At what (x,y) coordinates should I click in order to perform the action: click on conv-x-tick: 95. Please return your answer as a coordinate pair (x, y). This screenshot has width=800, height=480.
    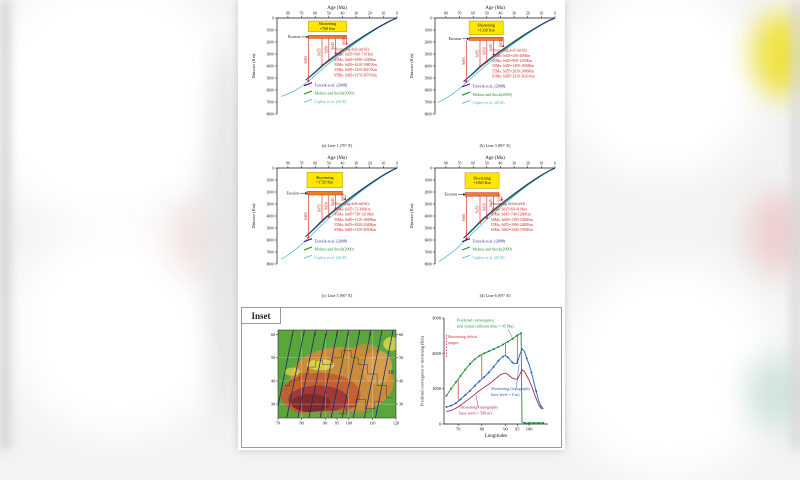
    Looking at the image, I should click on (517, 429).